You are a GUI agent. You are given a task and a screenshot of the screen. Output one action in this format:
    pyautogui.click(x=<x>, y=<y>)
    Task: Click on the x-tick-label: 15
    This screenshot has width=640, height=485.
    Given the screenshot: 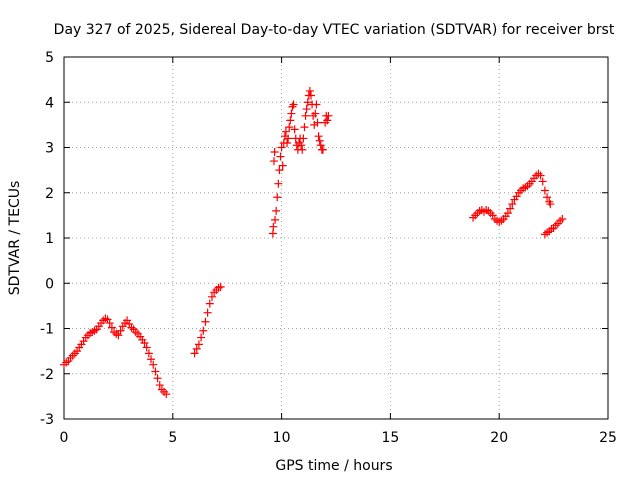 What is the action you would take?
    pyautogui.click(x=390, y=438)
    